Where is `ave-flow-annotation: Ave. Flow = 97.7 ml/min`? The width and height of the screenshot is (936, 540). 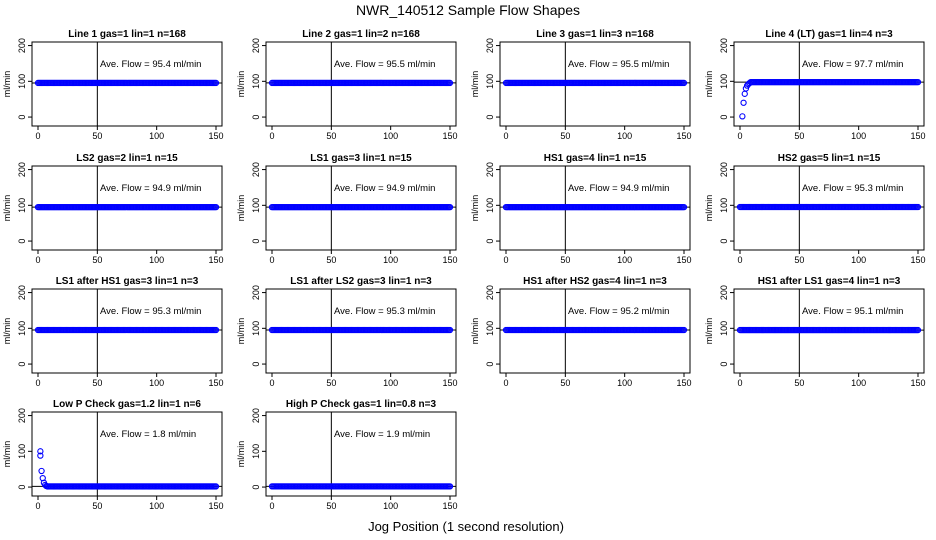
ave-flow-annotation: Ave. Flow = 97.7 ml/min is located at coordinates (852, 64).